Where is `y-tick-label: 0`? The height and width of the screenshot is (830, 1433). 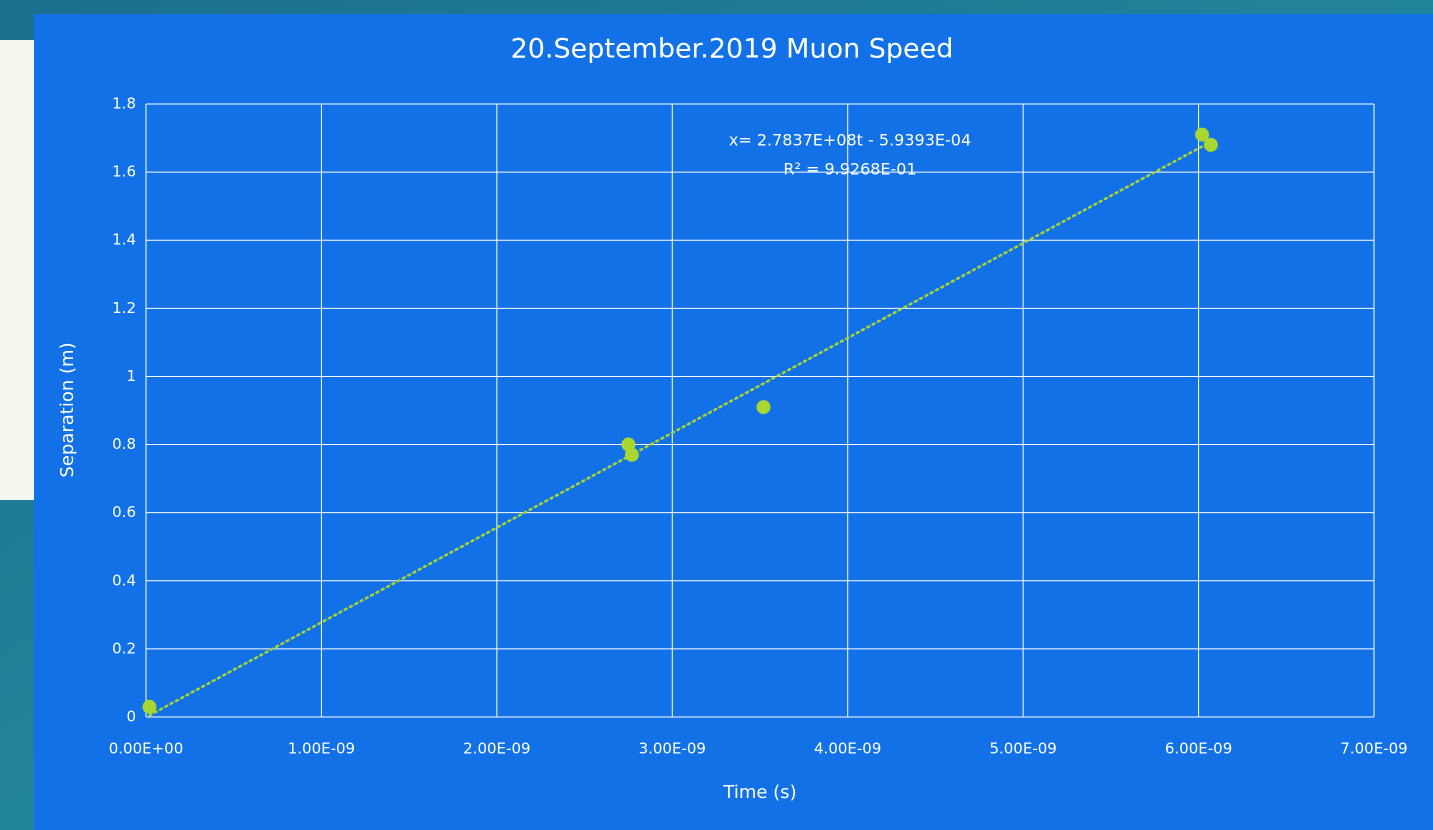 y-tick-label: 0 is located at coordinates (131, 717).